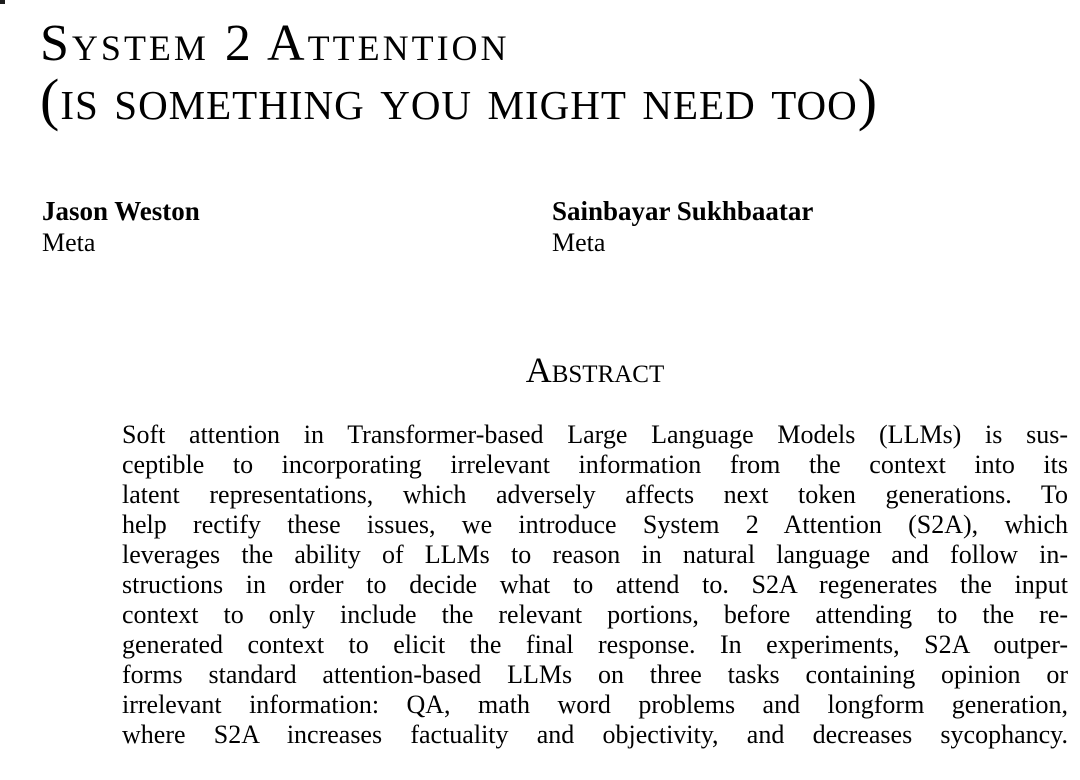 The image size is (1080, 780). What do you see at coordinates (683, 211) in the screenshot?
I see `author-name: Sainbayar Sukhbaatar` at bounding box center [683, 211].